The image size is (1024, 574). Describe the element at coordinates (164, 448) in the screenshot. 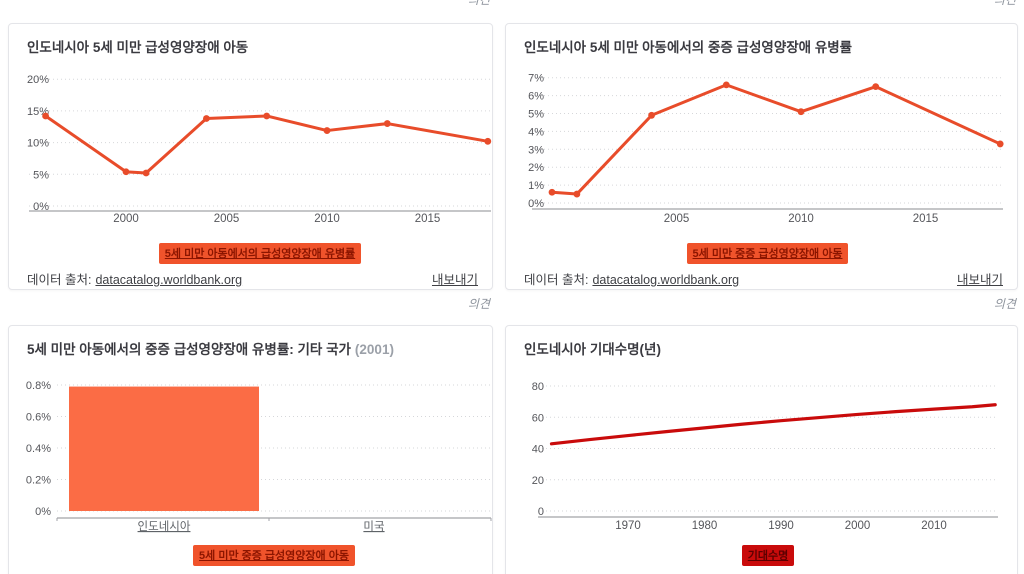

I see `bar-indonesia` at that location.